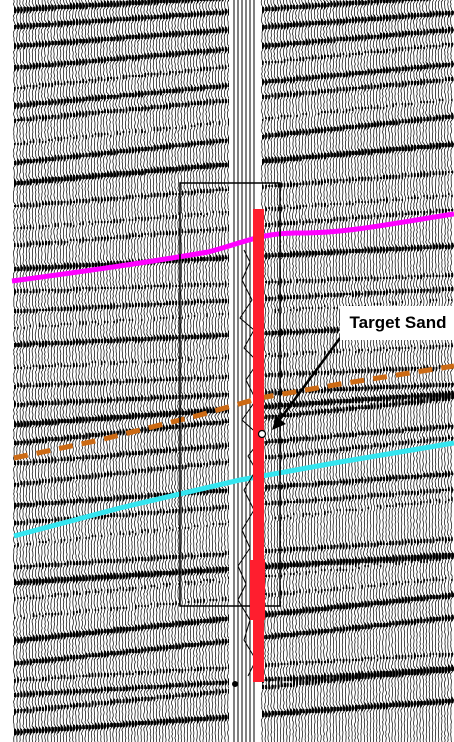 Image resolution: width=454 pixels, height=742 pixels. What do you see at coordinates (279, 423) in the screenshot?
I see `callout-arrowhead` at bounding box center [279, 423].